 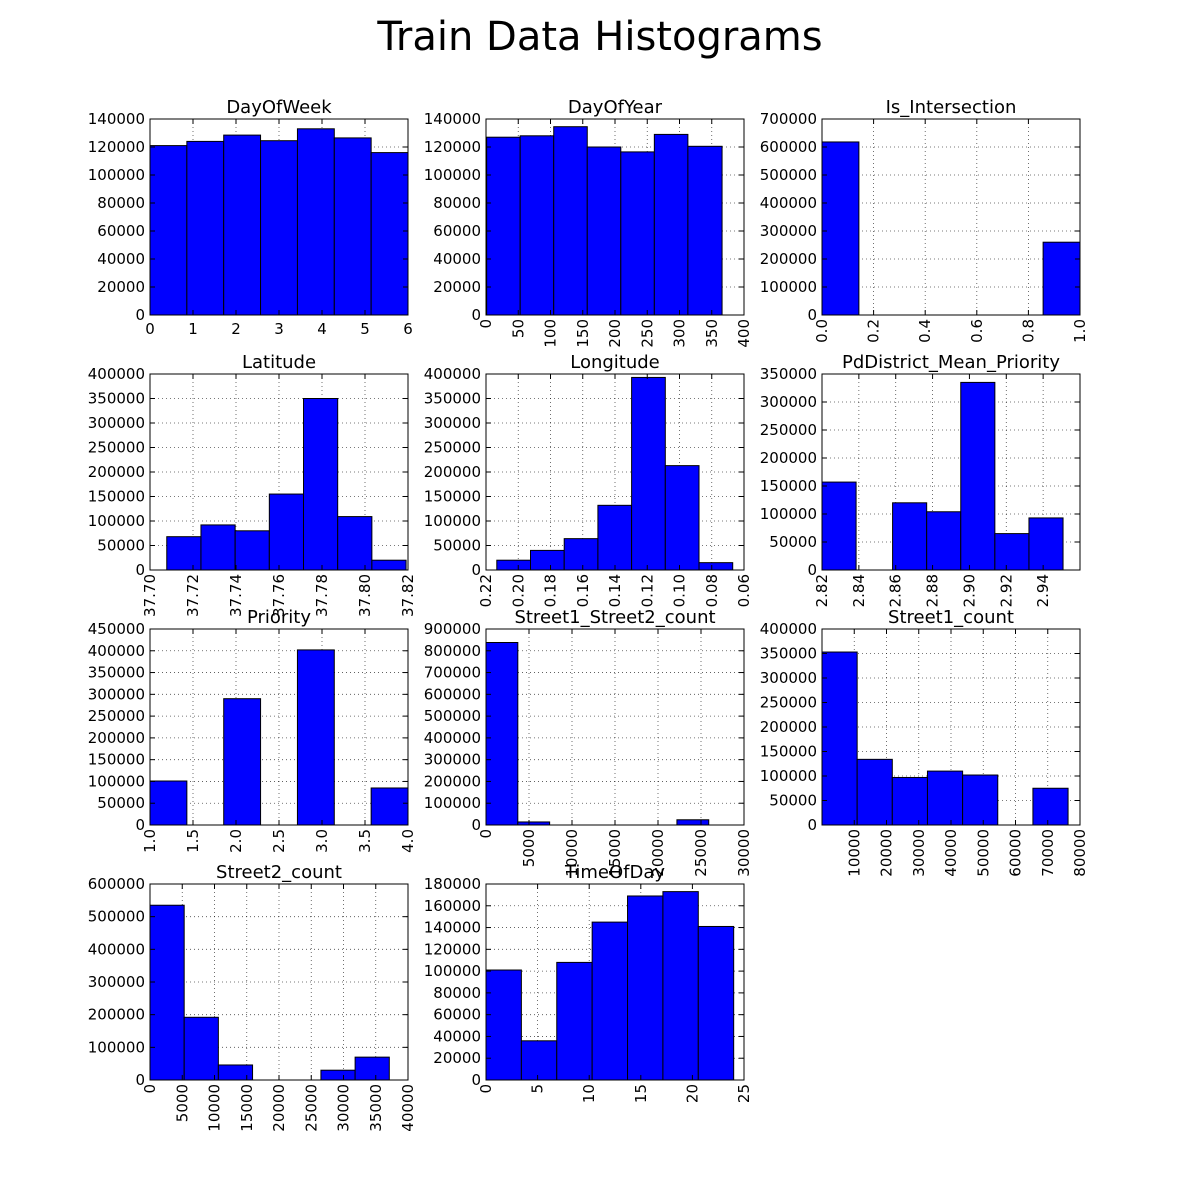 What do you see at coordinates (983, 853) in the screenshot?
I see `x-tick-label: 50000` at bounding box center [983, 853].